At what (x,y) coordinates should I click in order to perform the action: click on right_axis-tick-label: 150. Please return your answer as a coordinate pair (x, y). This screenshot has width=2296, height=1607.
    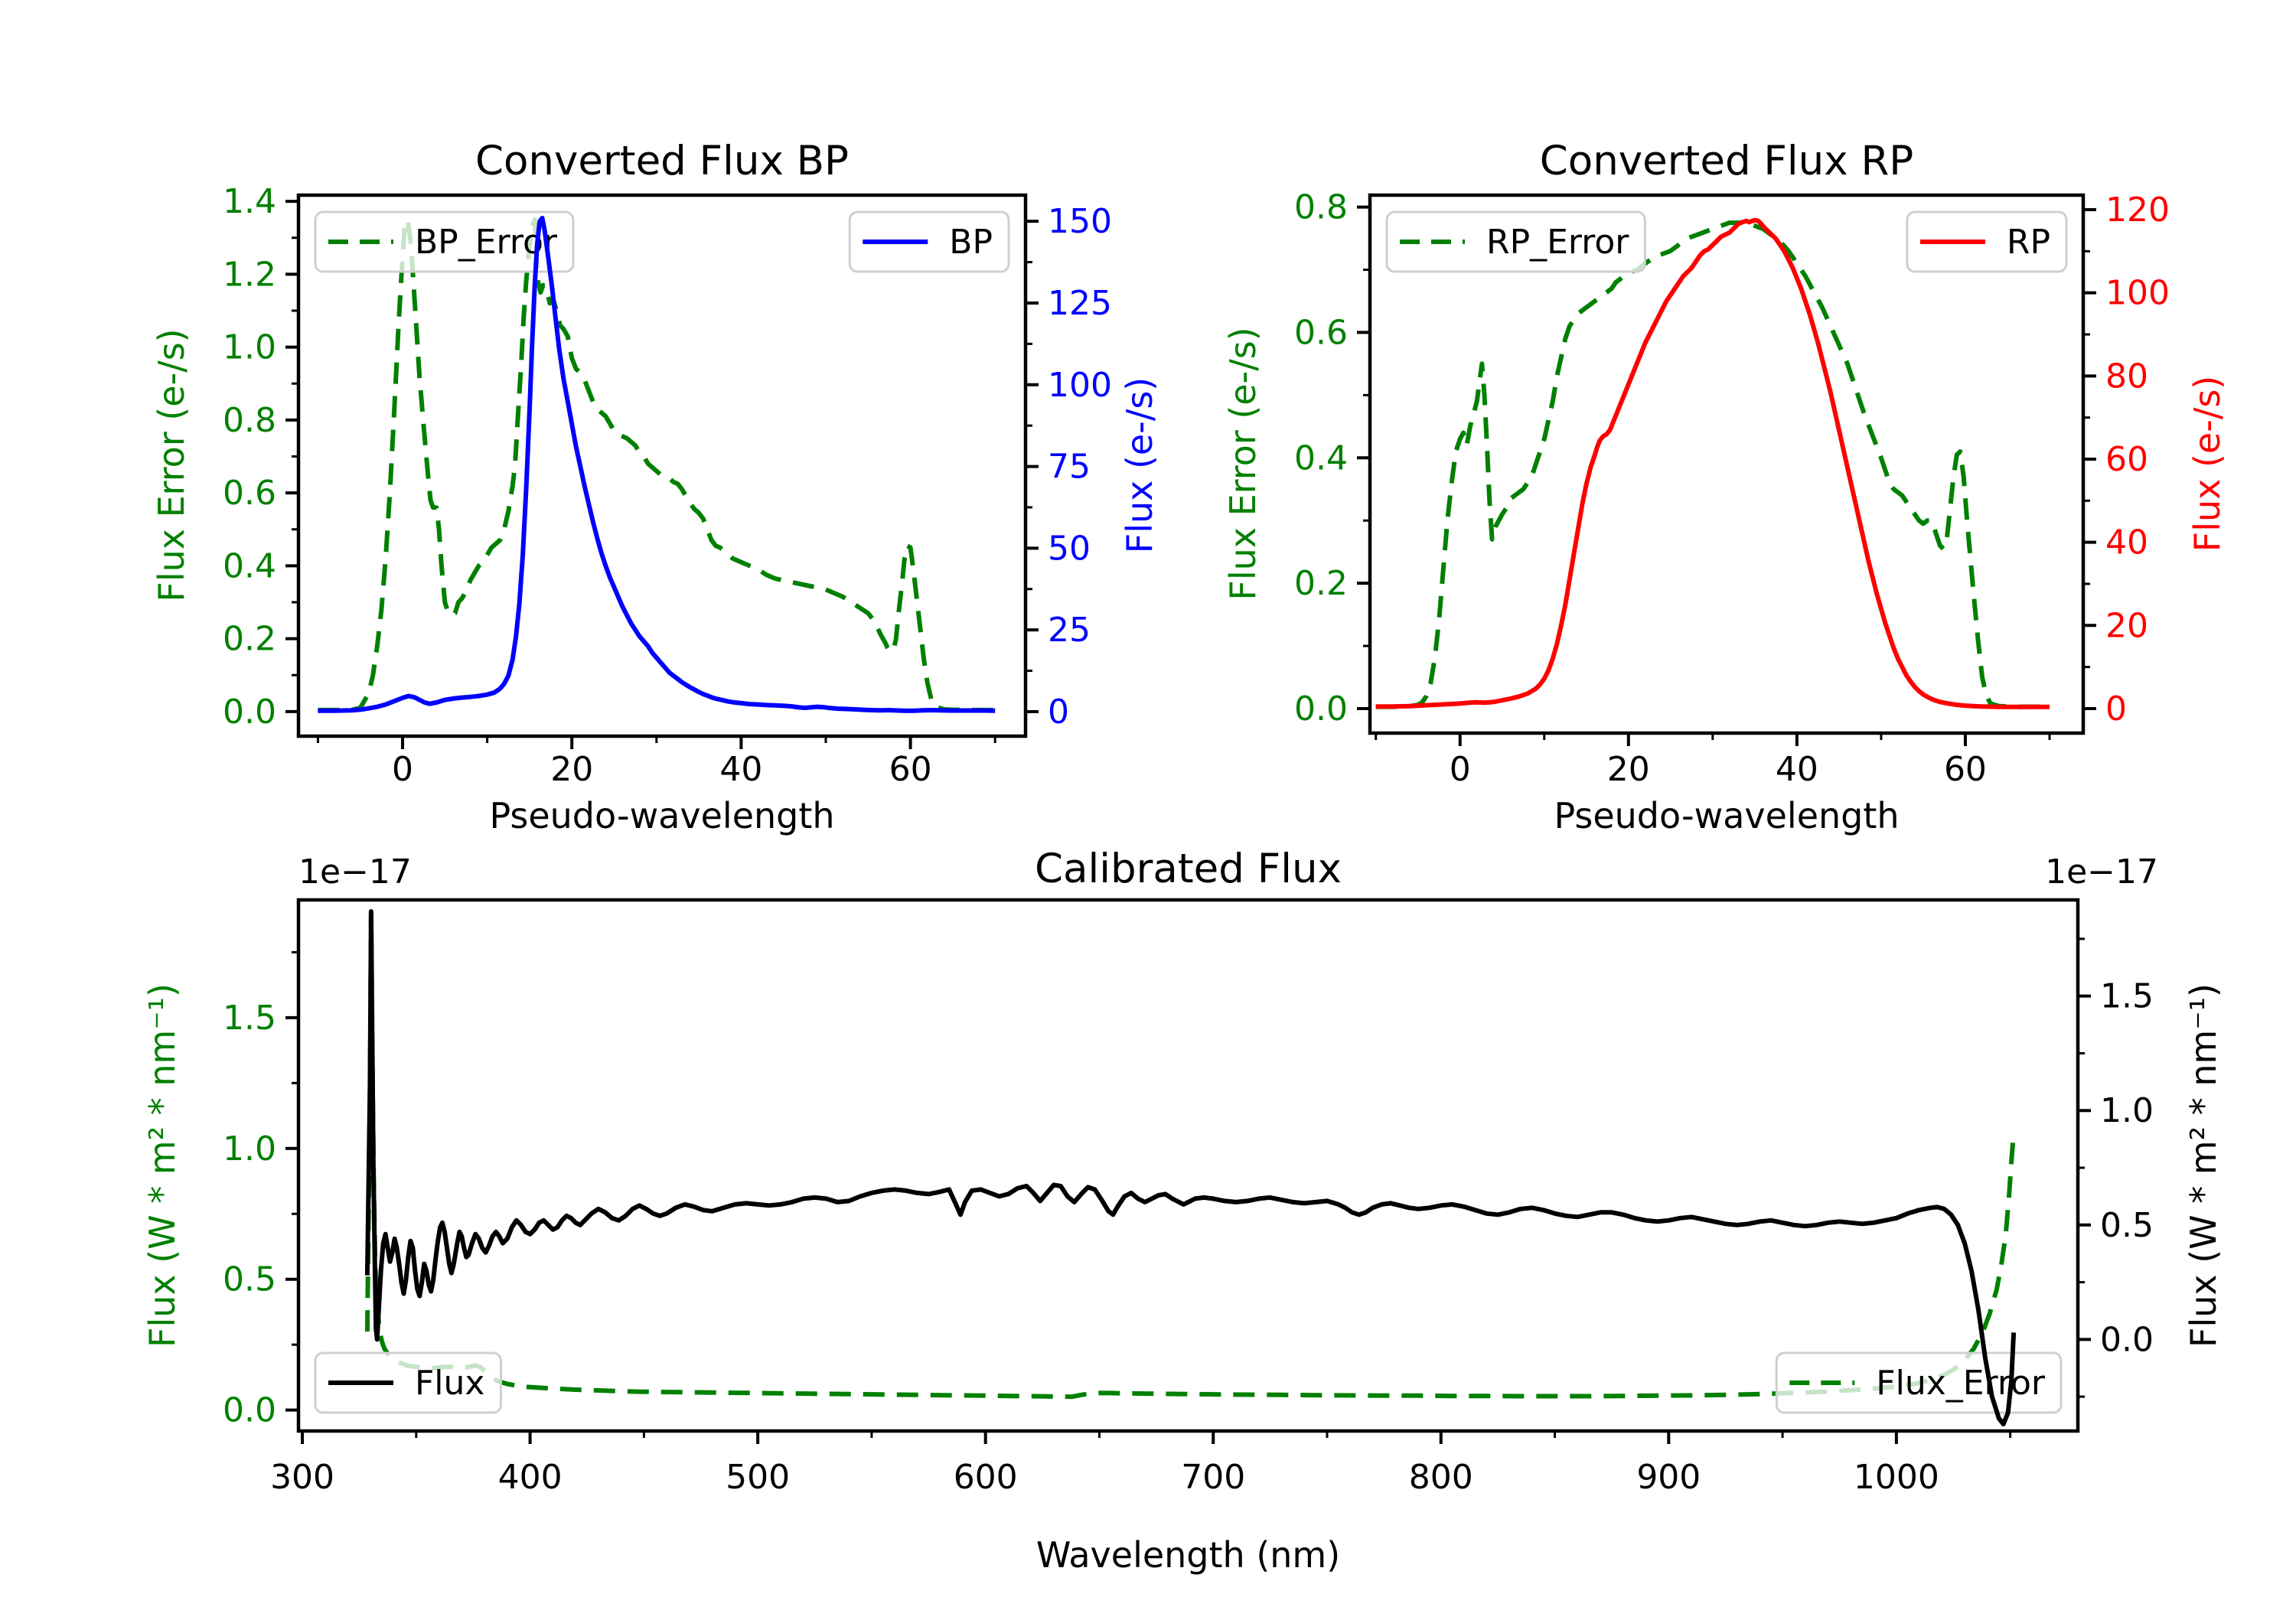
    Looking at the image, I should click on (1080, 221).